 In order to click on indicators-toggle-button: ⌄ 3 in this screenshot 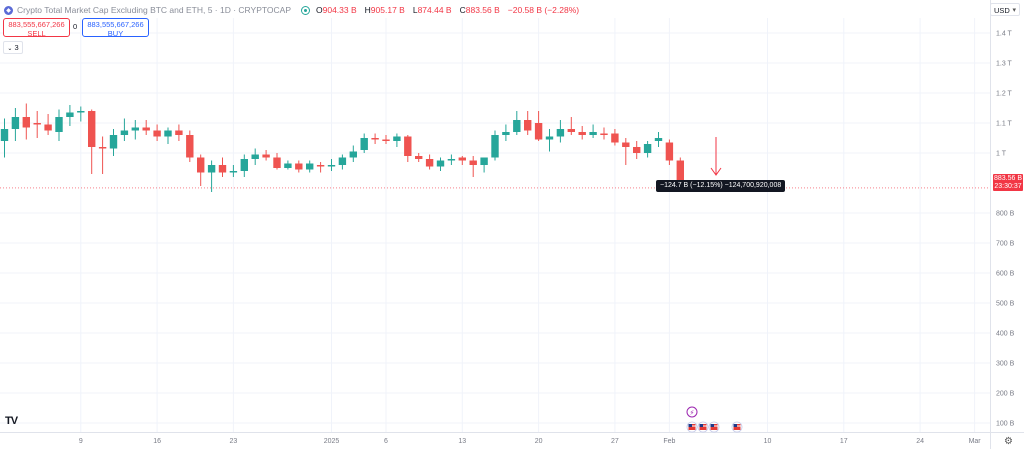, I will do `click(13, 47)`.